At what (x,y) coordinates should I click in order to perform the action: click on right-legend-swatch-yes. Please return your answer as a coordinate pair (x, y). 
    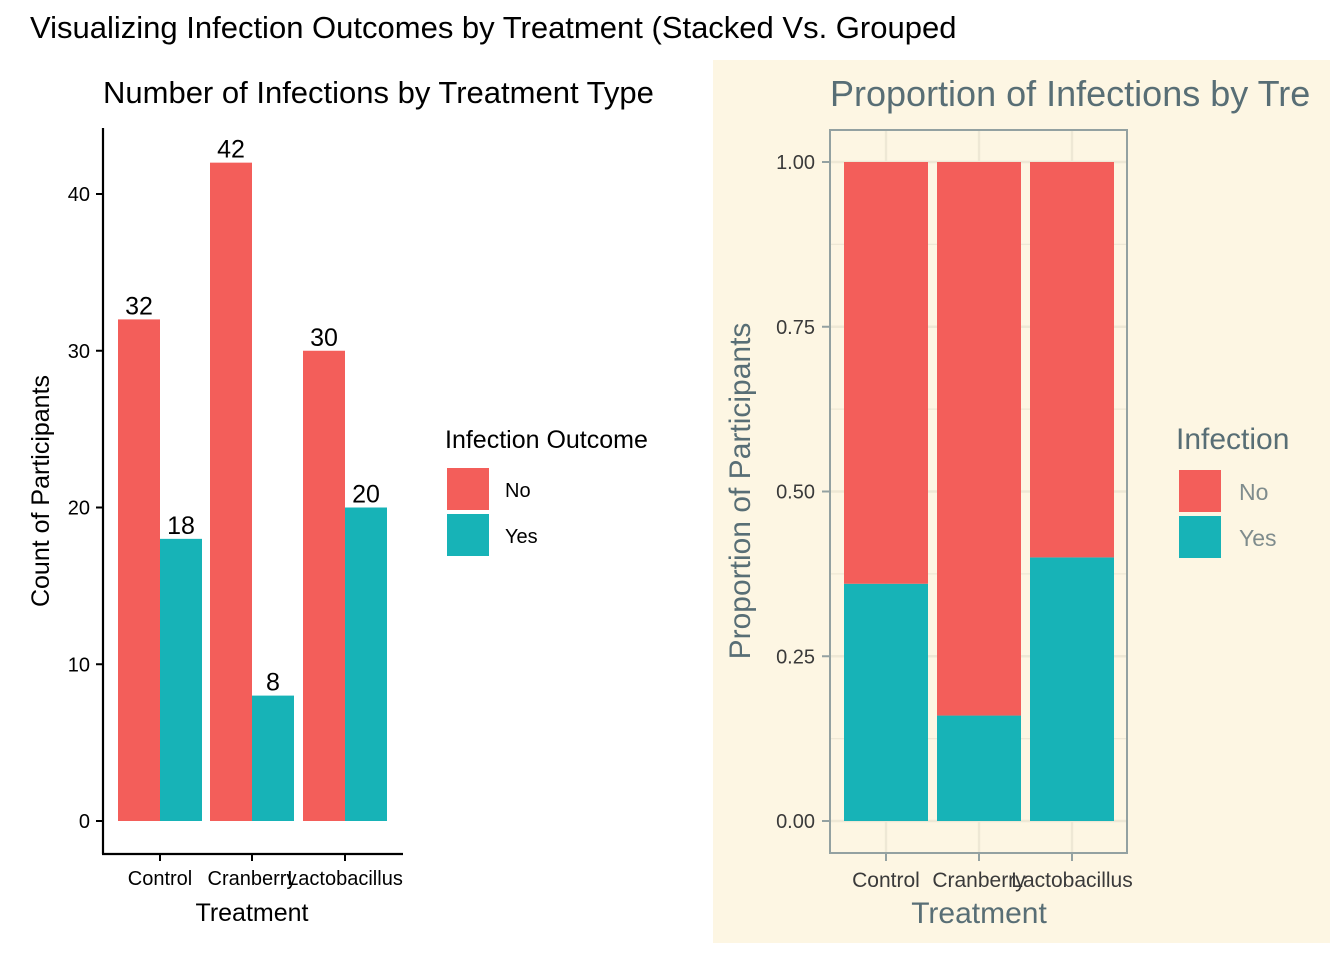
    Looking at the image, I should click on (1200, 537).